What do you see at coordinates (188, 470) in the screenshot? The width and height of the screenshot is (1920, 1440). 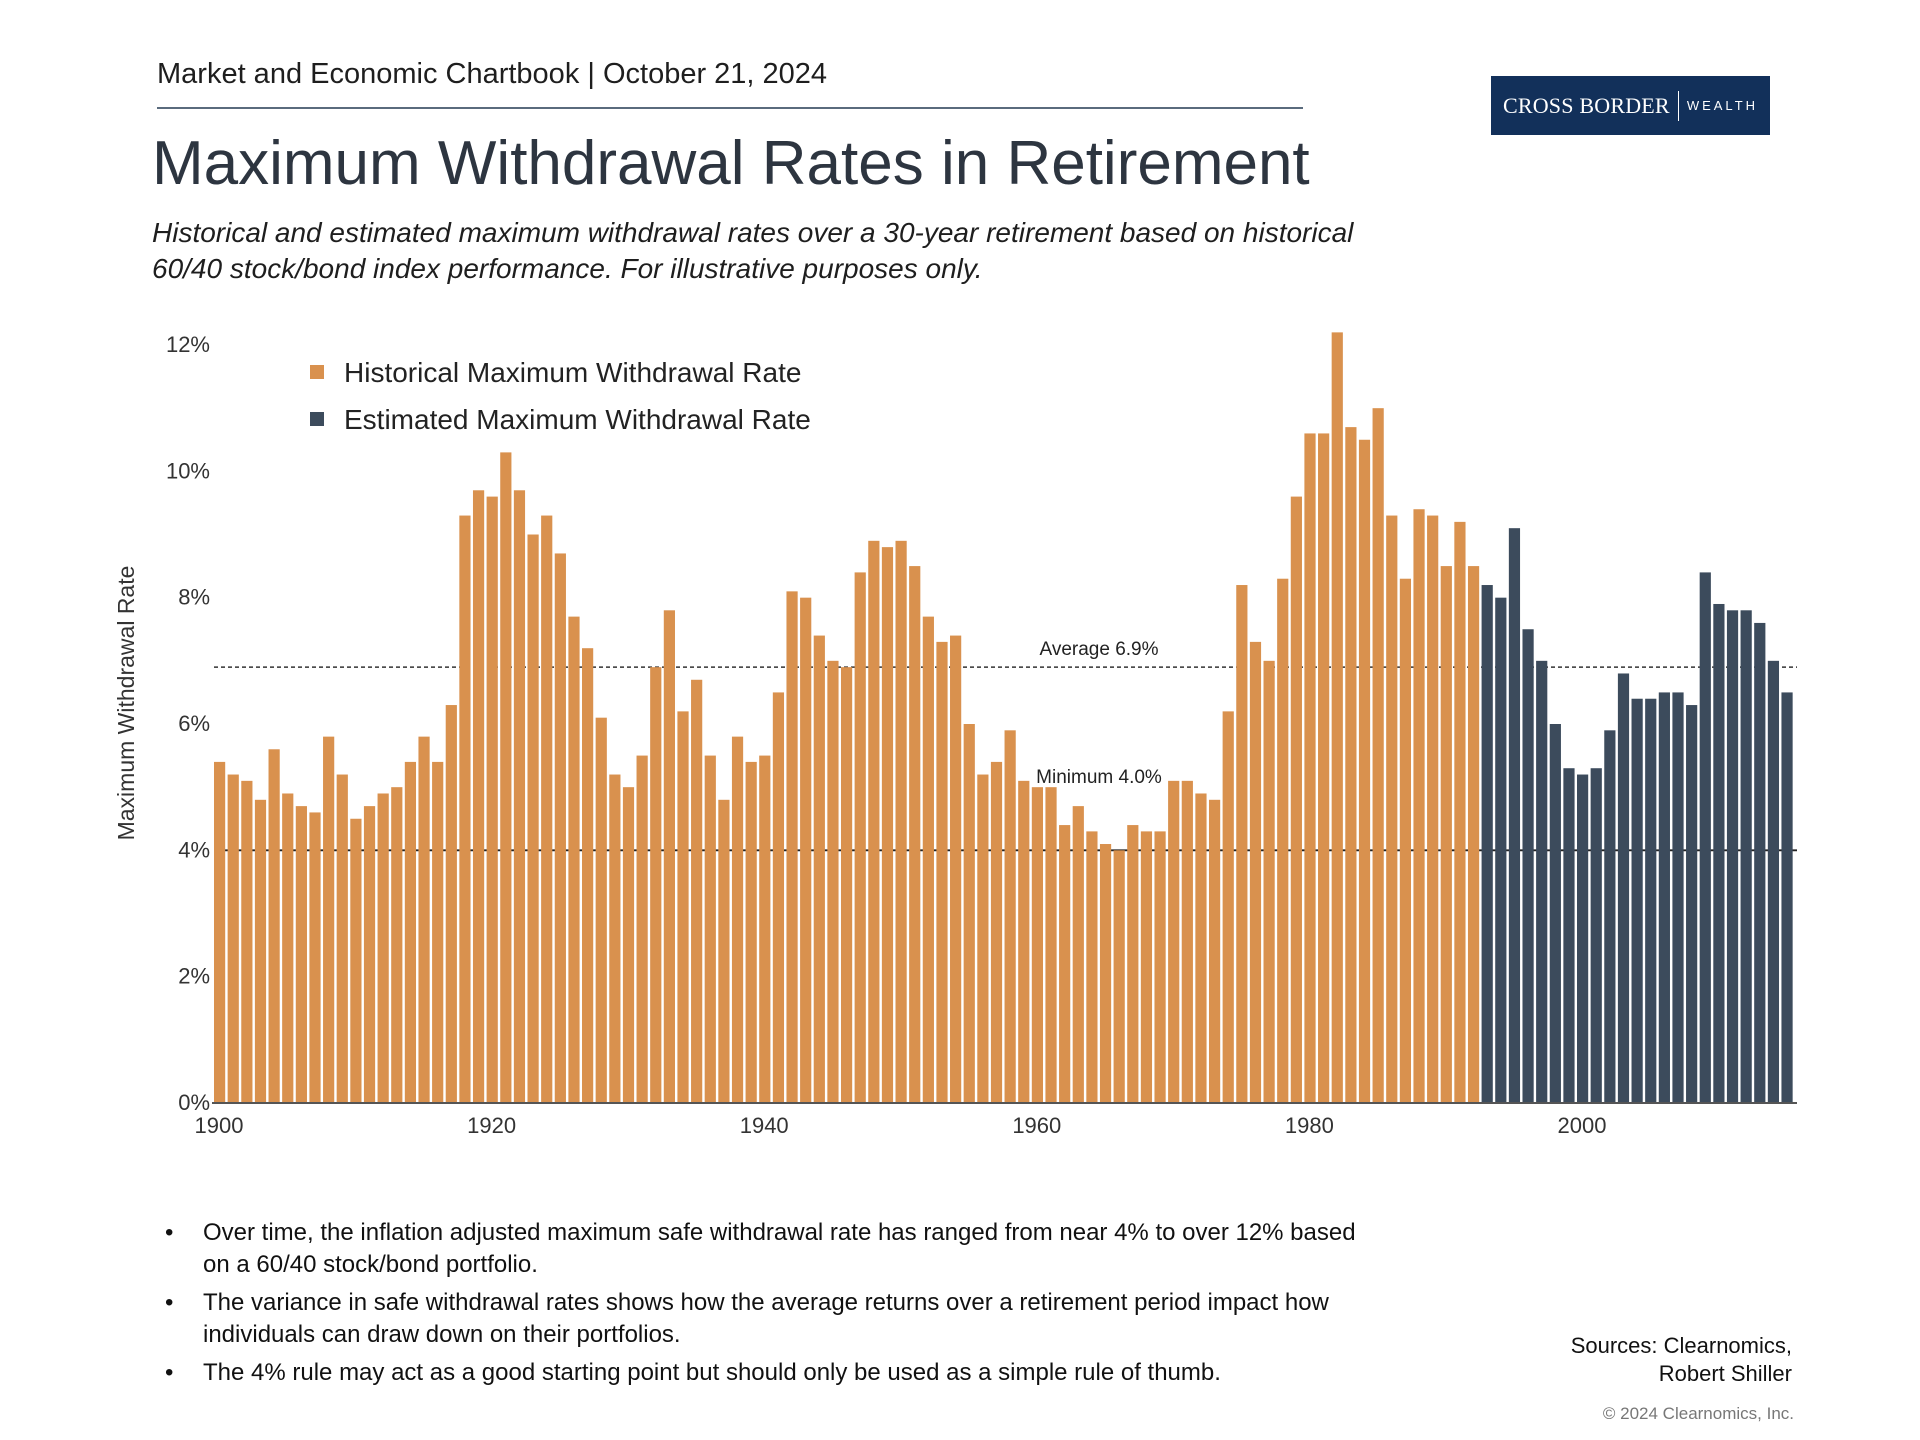 I see `y-tick-label: 10%` at bounding box center [188, 470].